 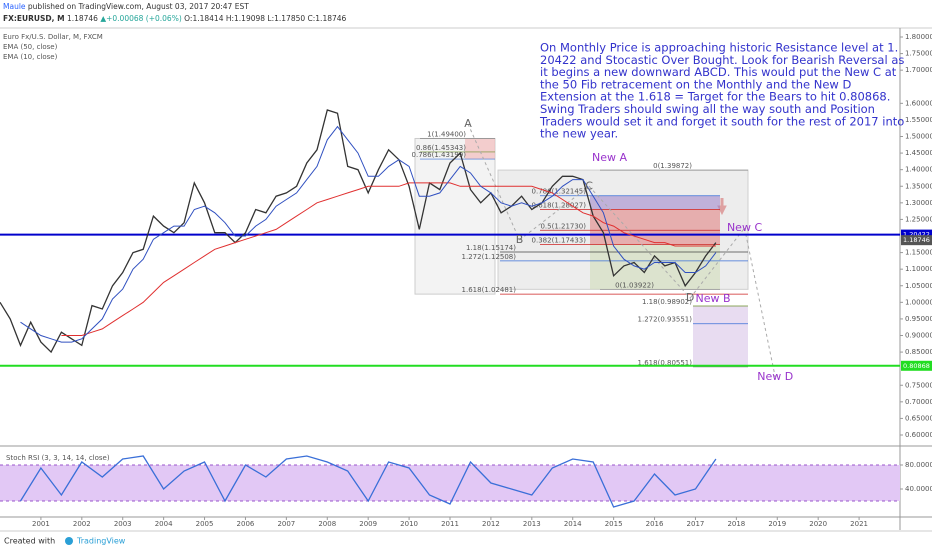 I want to click on y-tick-label: 1.10000, so click(x=918, y=269).